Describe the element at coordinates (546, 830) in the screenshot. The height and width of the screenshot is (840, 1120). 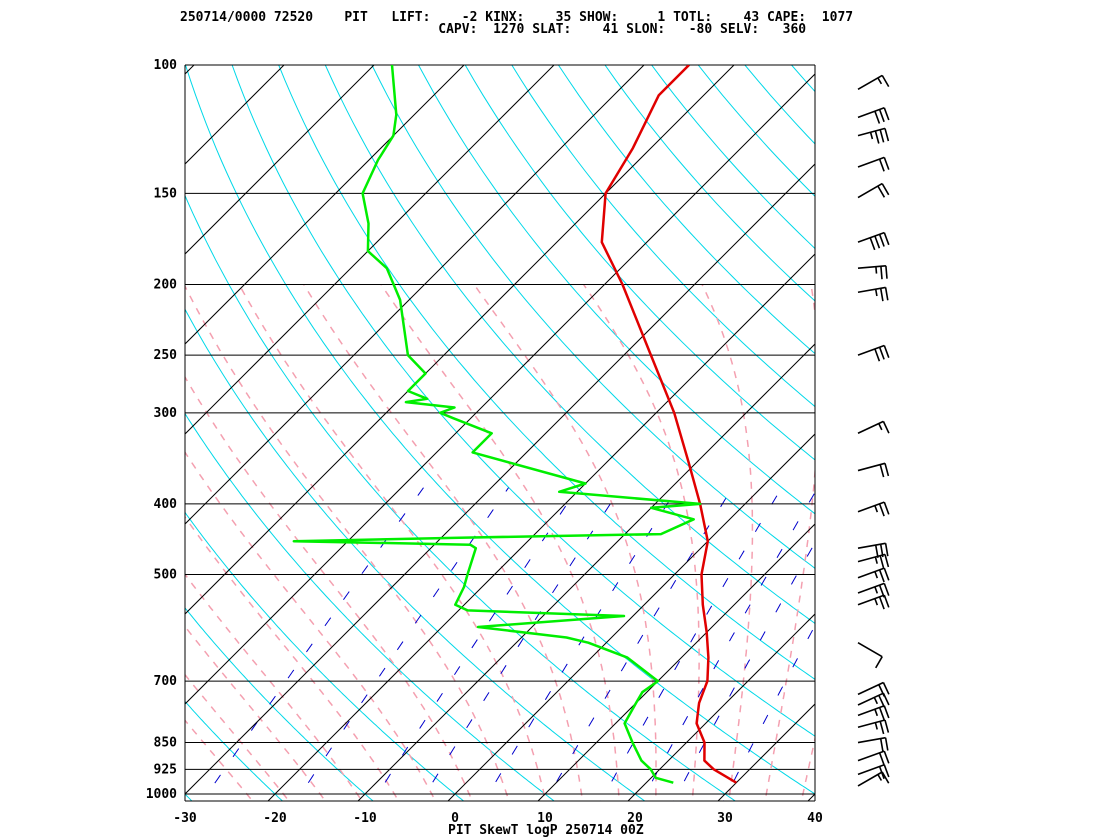
I see `chart-footer-title: PIT SkewT logP 250714 00Z` at that location.